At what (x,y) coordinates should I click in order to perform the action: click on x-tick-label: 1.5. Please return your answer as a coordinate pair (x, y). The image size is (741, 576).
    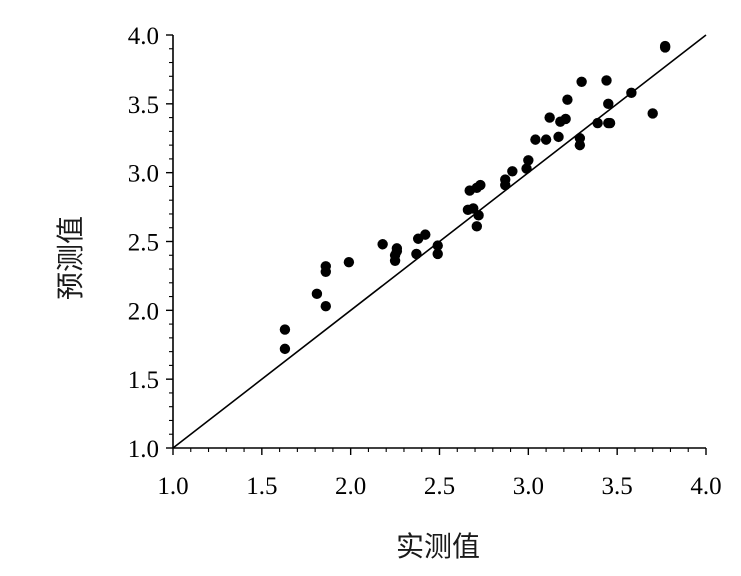
    Looking at the image, I should click on (261, 486).